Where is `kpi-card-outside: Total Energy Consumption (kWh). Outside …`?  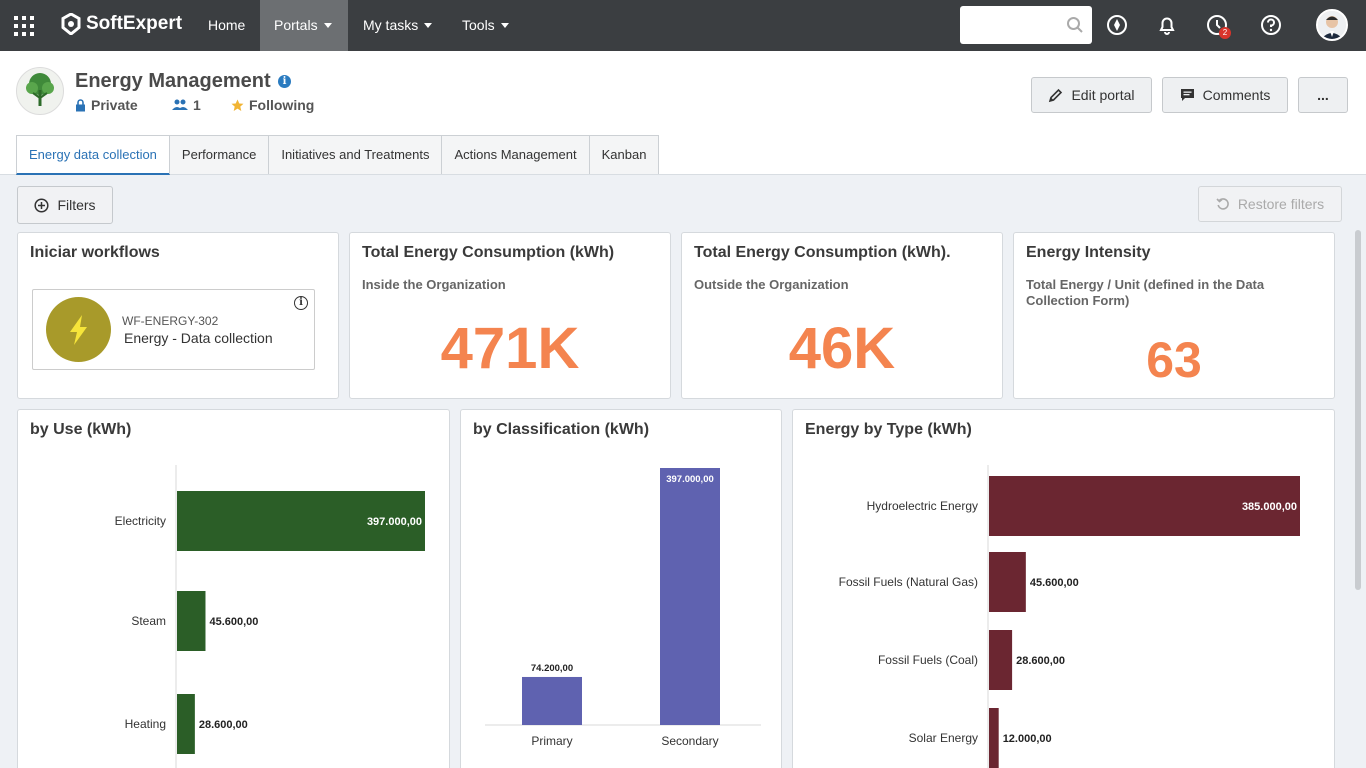 kpi-card-outside: Total Energy Consumption (kWh). Outside … is located at coordinates (842, 315).